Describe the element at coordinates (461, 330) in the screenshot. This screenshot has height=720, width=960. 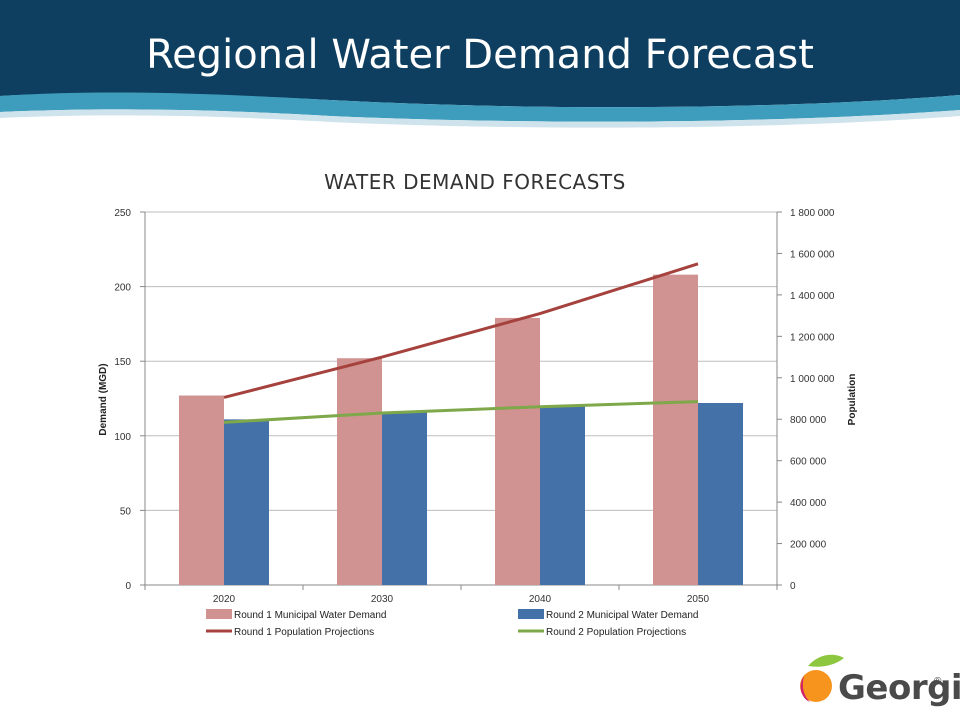
I see `line-round1-population` at that location.